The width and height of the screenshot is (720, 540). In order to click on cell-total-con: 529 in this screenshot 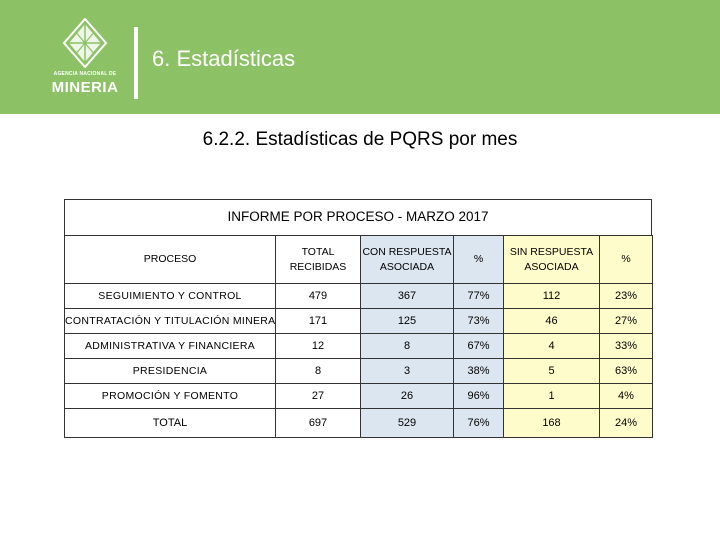, I will do `click(407, 423)`.